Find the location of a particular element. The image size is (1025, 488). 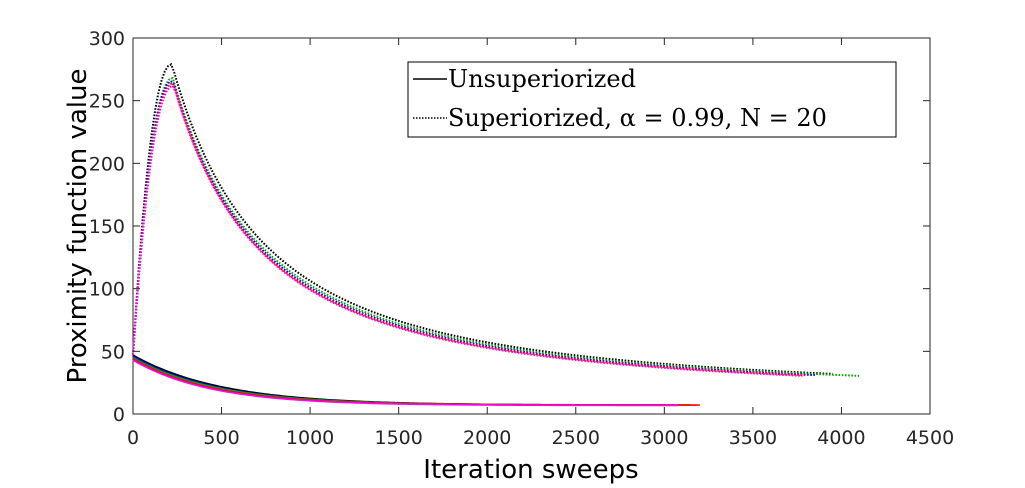

y-tick-label-5: 250 is located at coordinates (107, 102).